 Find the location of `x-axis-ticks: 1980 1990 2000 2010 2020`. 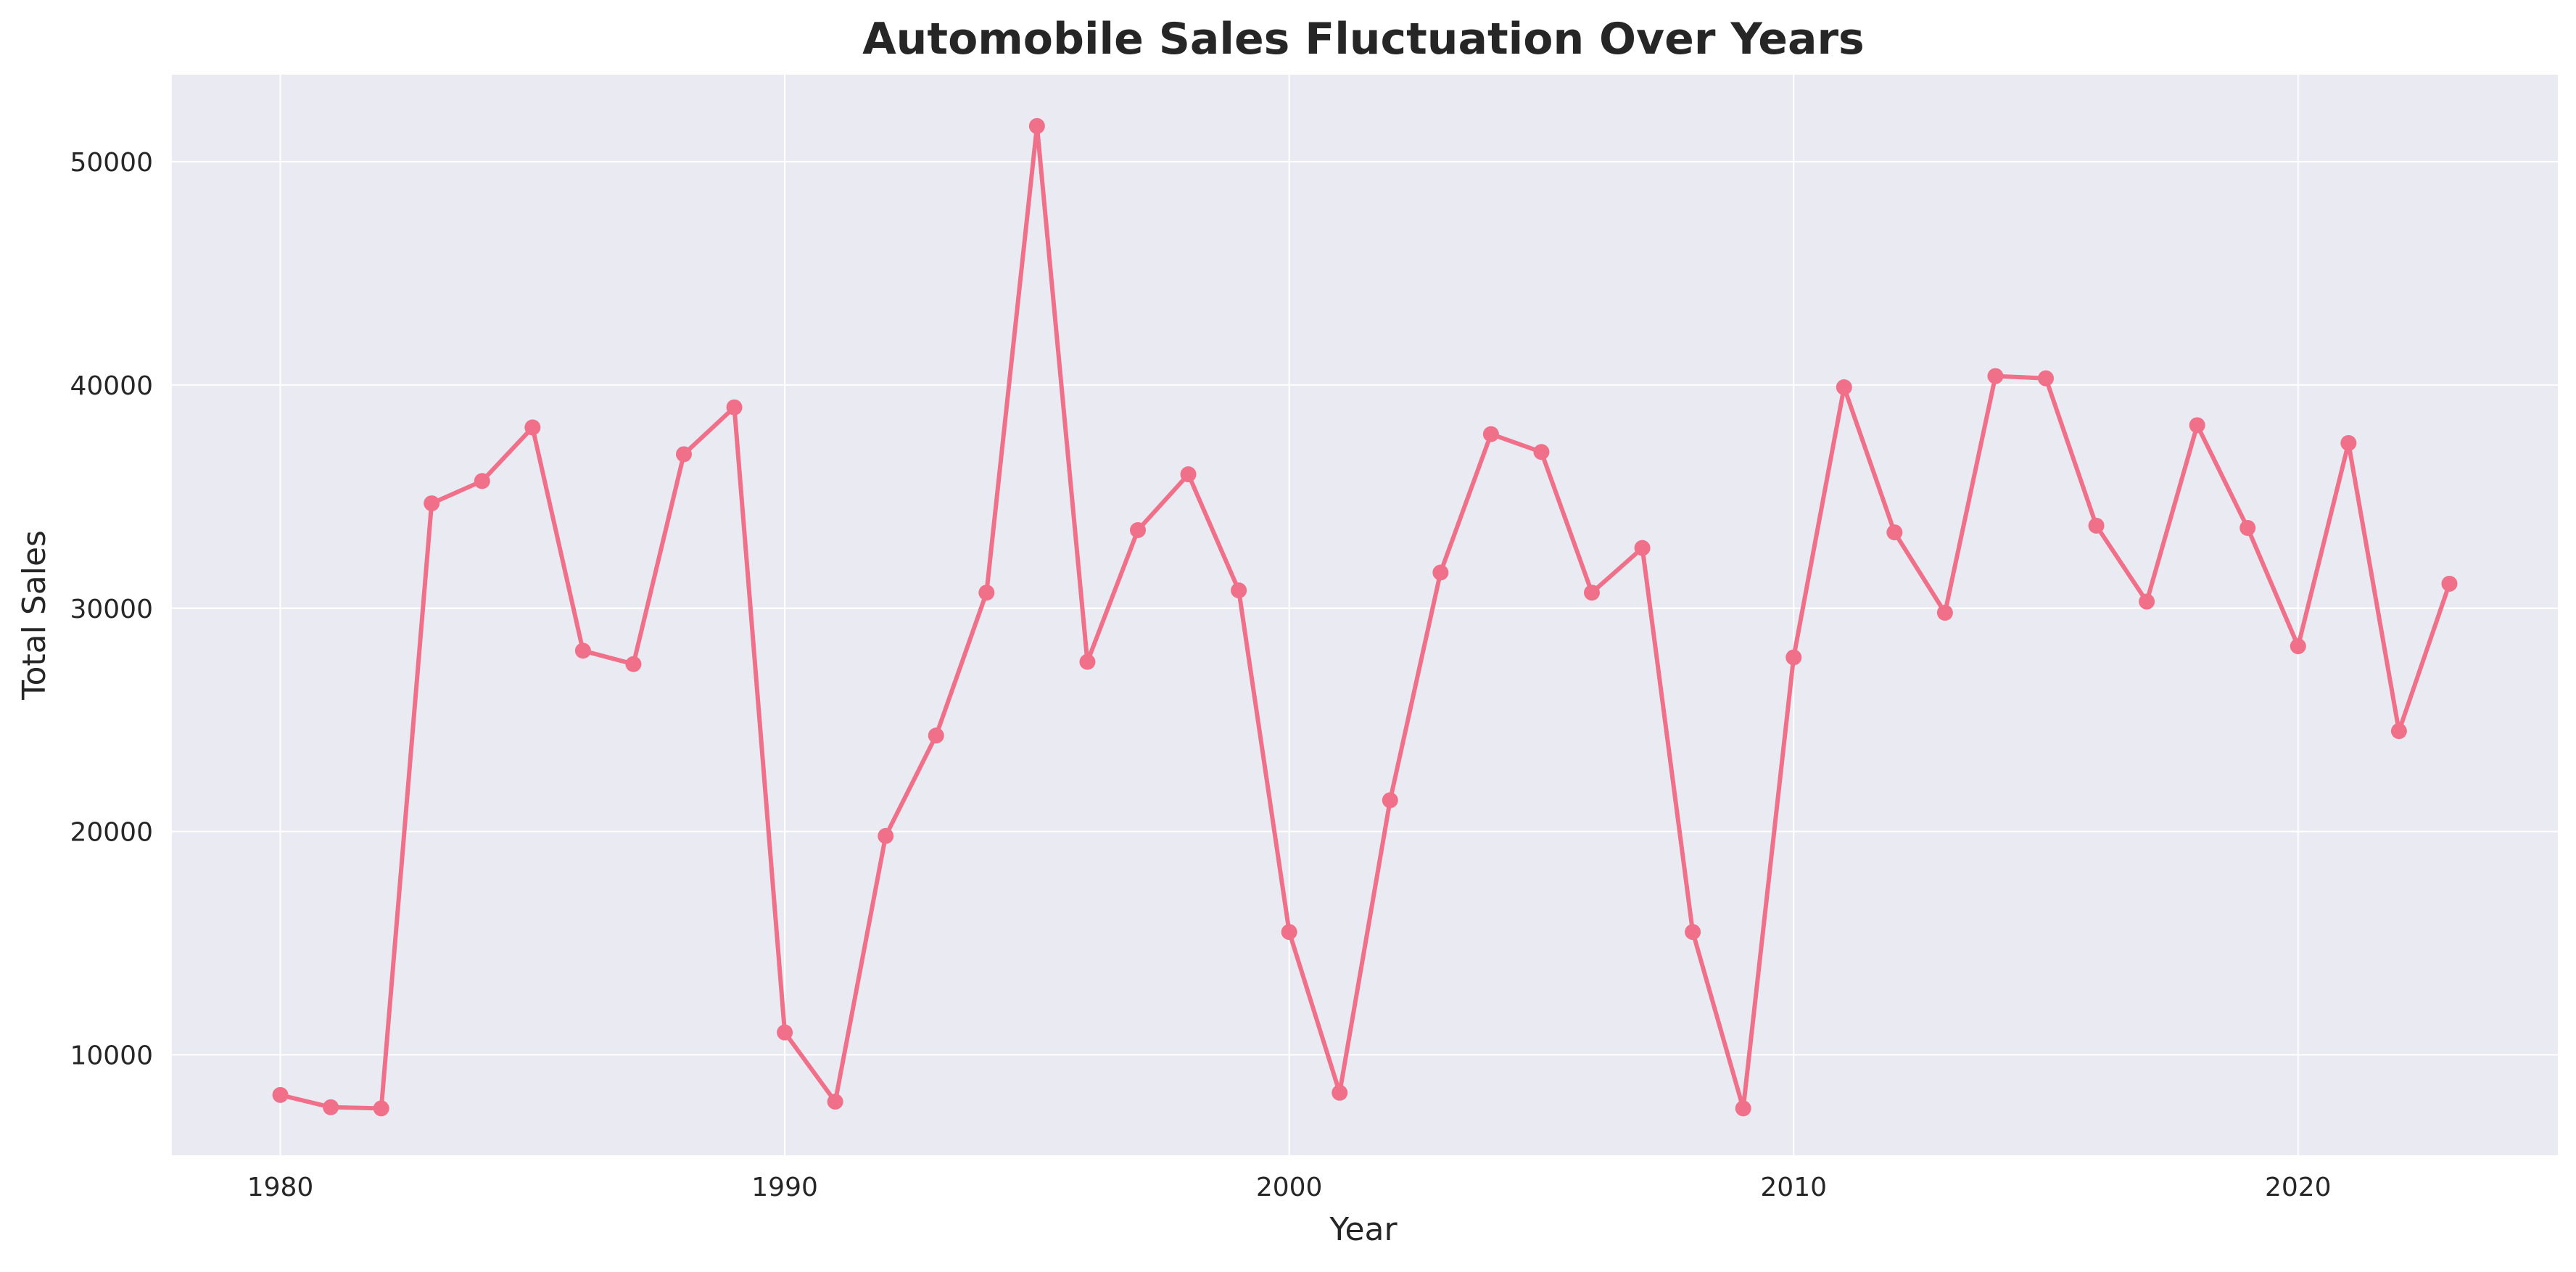

x-axis-ticks: 1980 1990 2000 2010 2020 is located at coordinates (1289, 1187).